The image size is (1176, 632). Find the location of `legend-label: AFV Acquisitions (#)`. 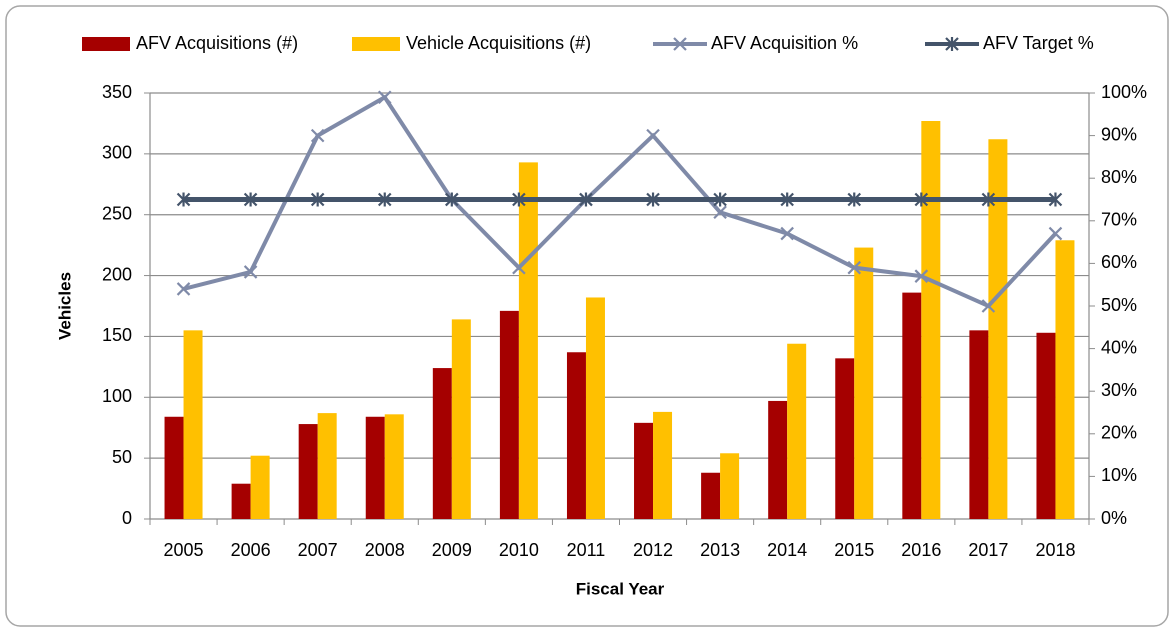

legend-label: AFV Acquisitions (#) is located at coordinates (217, 43).